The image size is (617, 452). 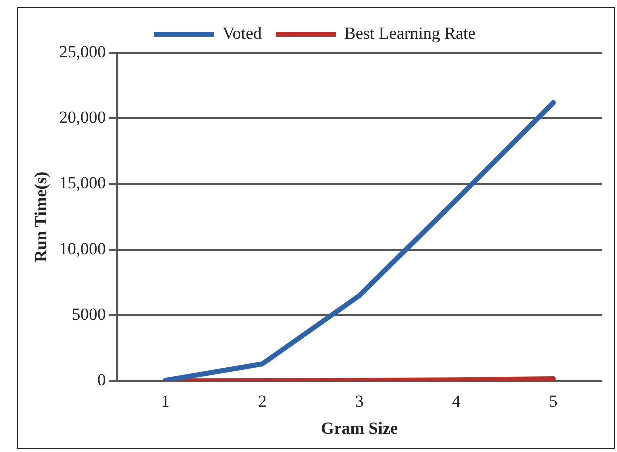 I want to click on y-axis-title: Run Time(s), so click(x=41, y=217).